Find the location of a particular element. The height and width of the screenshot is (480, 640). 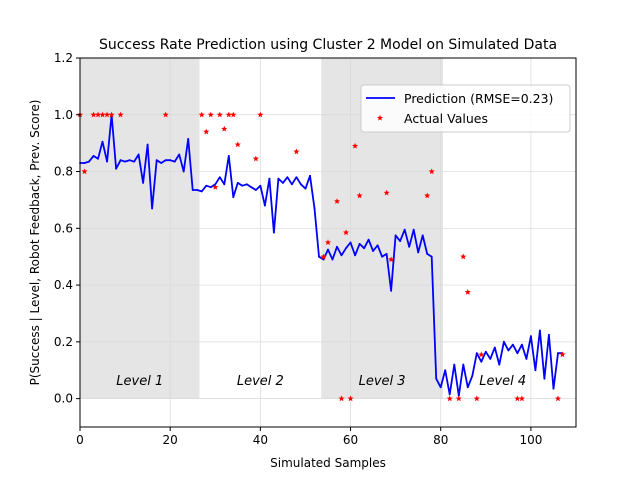

x-axis-label: Simulated Samples is located at coordinates (328, 463).